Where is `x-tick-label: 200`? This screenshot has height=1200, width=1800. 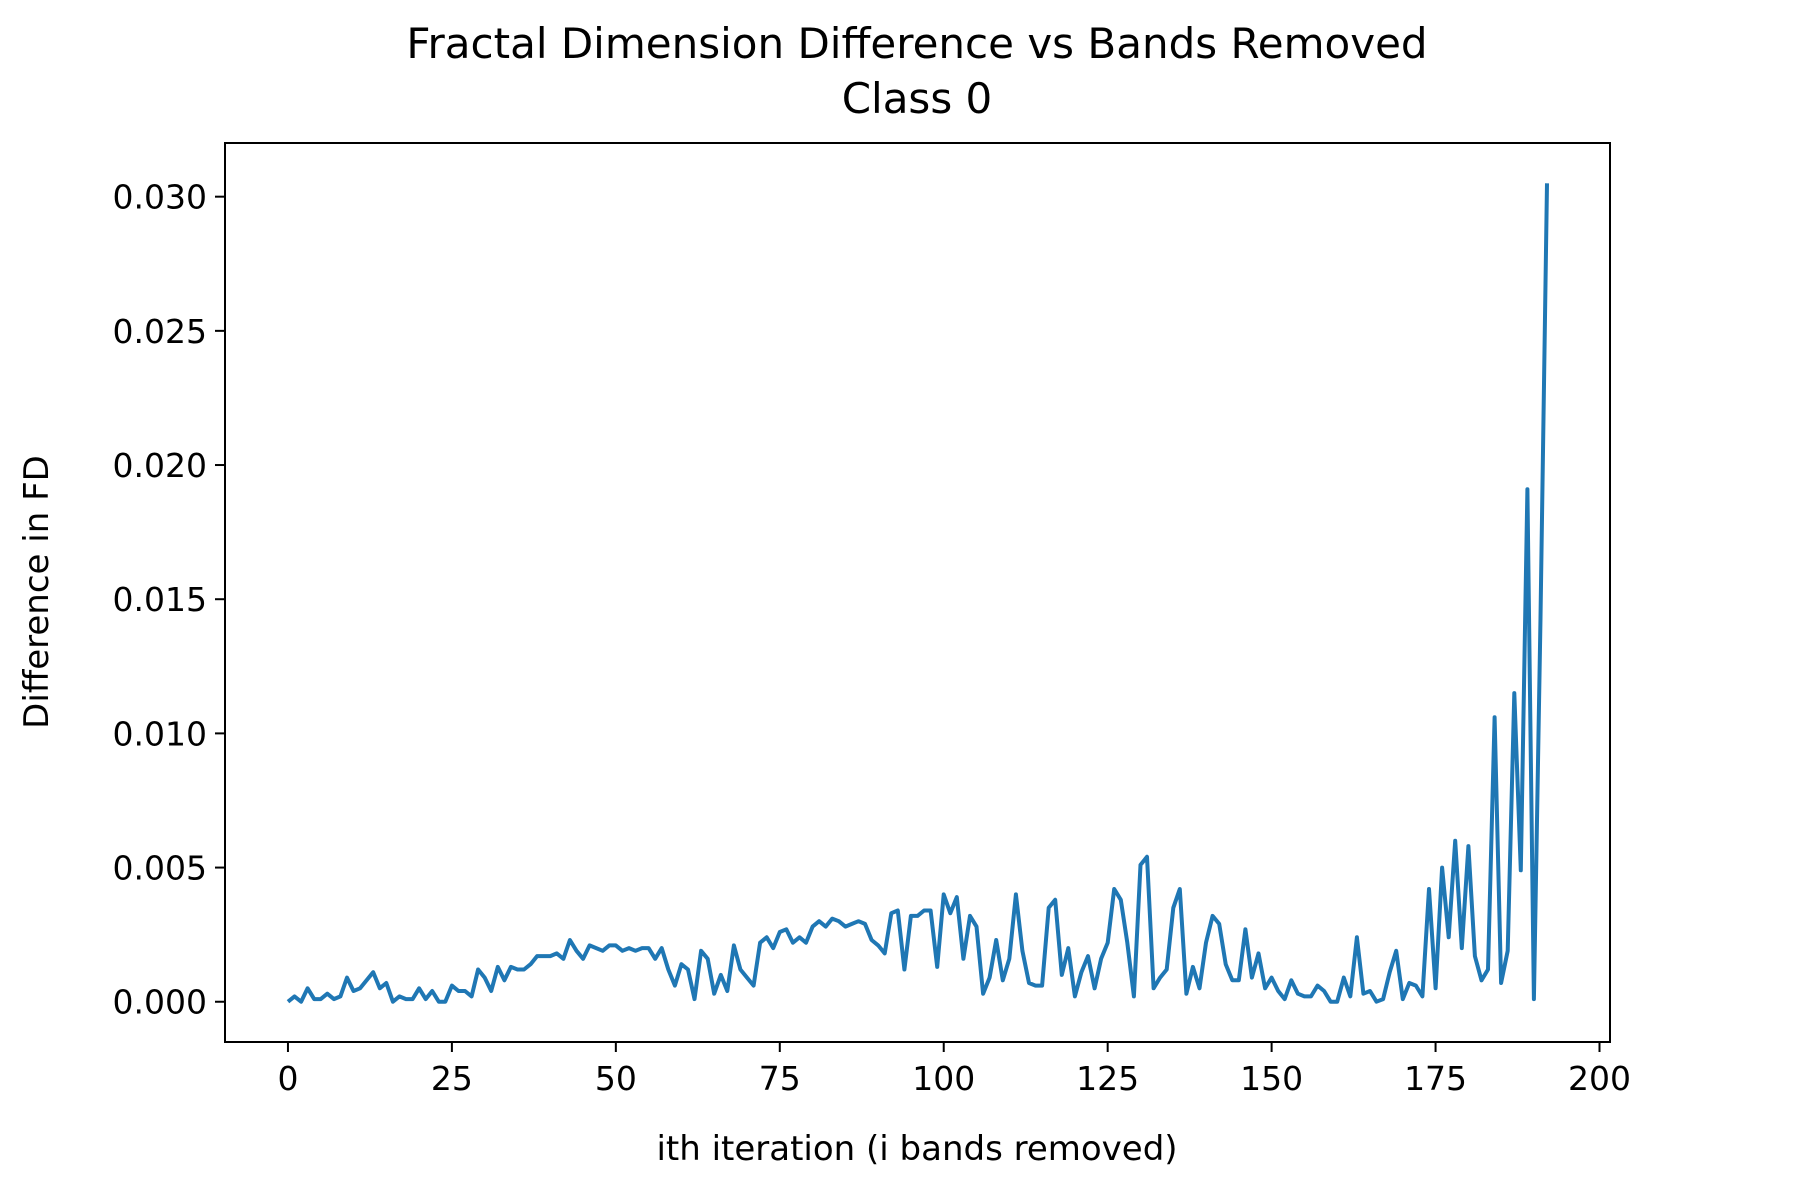
x-tick-label: 200 is located at coordinates (1599, 1078).